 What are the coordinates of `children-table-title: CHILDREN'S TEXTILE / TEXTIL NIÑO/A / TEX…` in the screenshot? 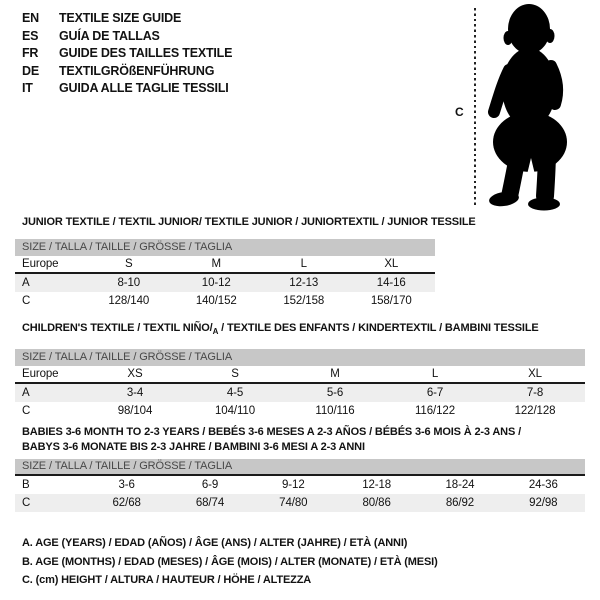 It's located at (280, 330).